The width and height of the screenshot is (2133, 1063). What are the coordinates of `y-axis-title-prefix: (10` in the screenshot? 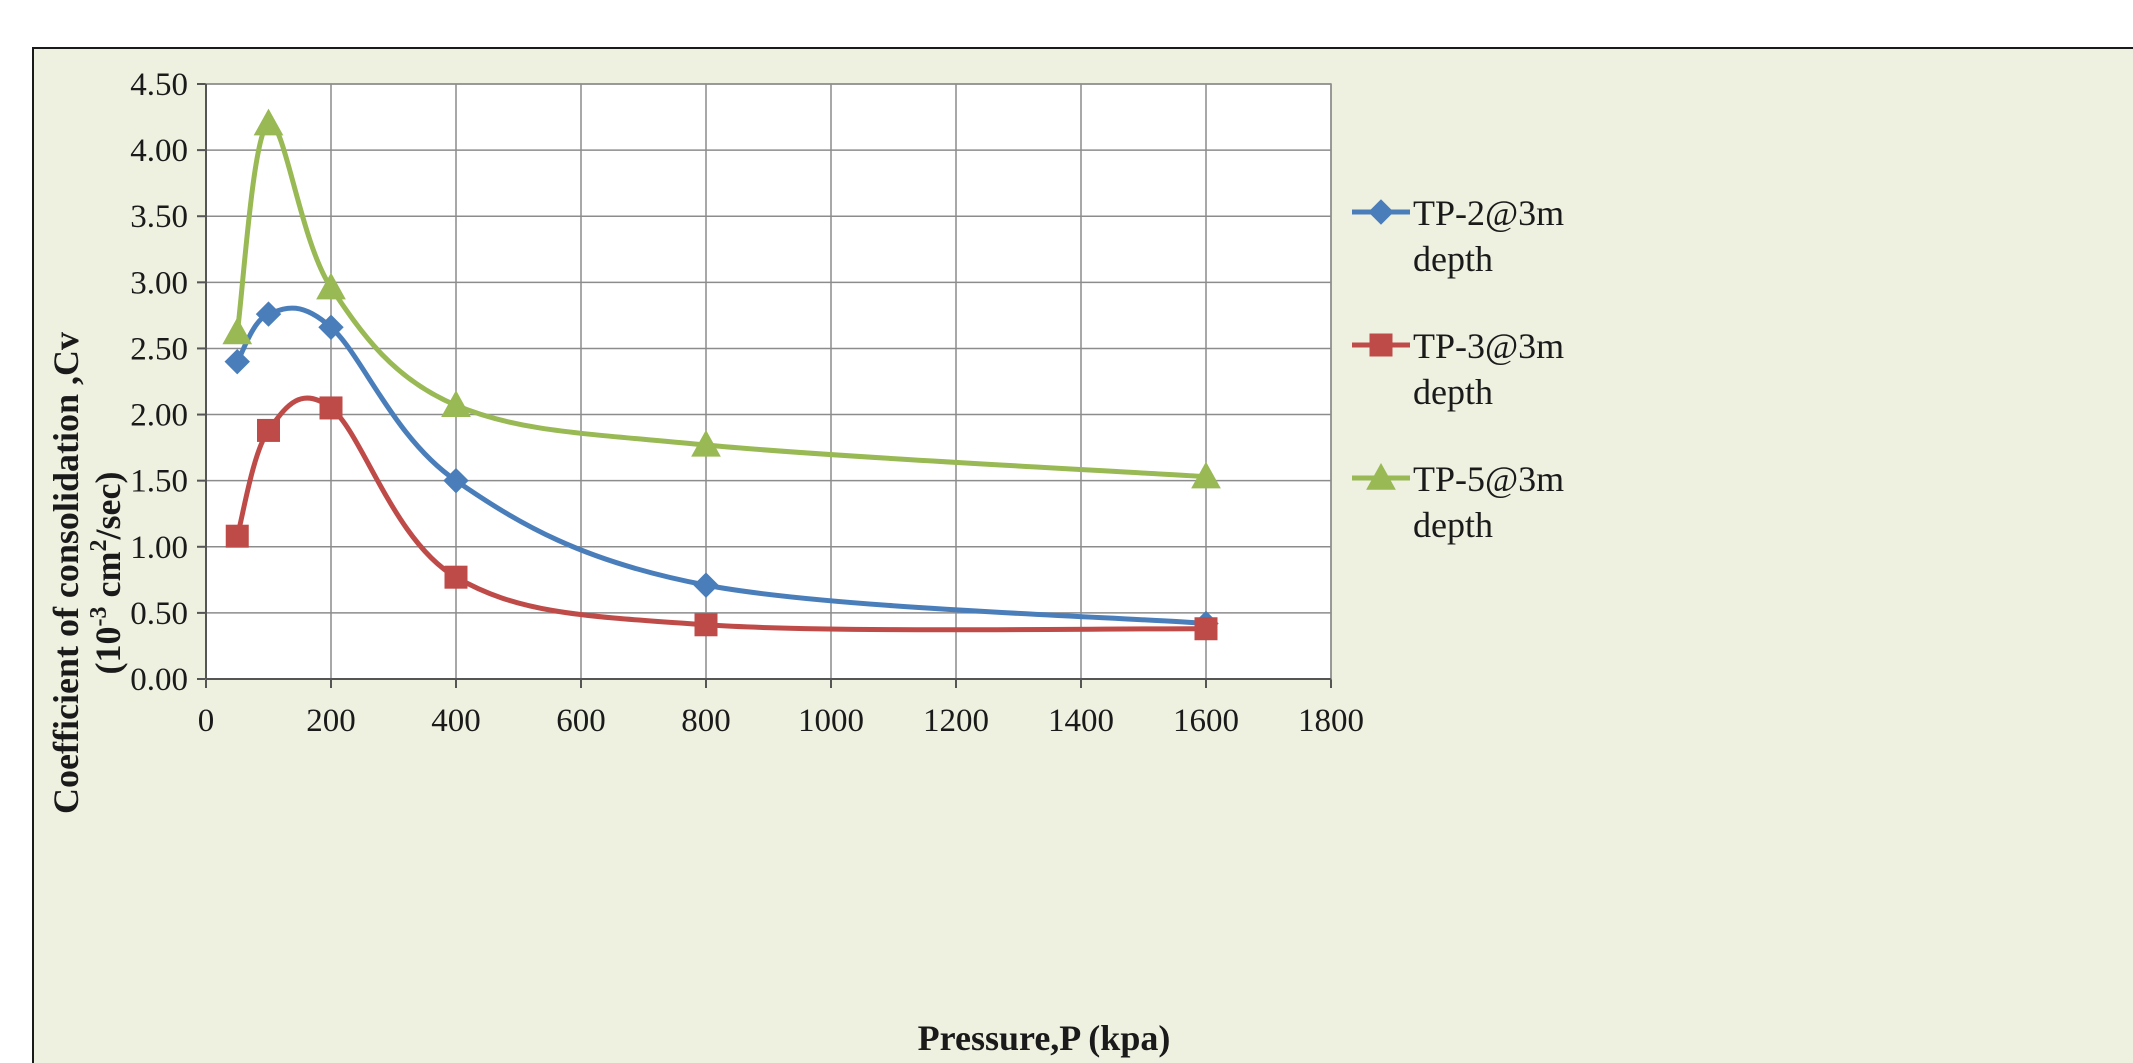 It's located at (108, 650).